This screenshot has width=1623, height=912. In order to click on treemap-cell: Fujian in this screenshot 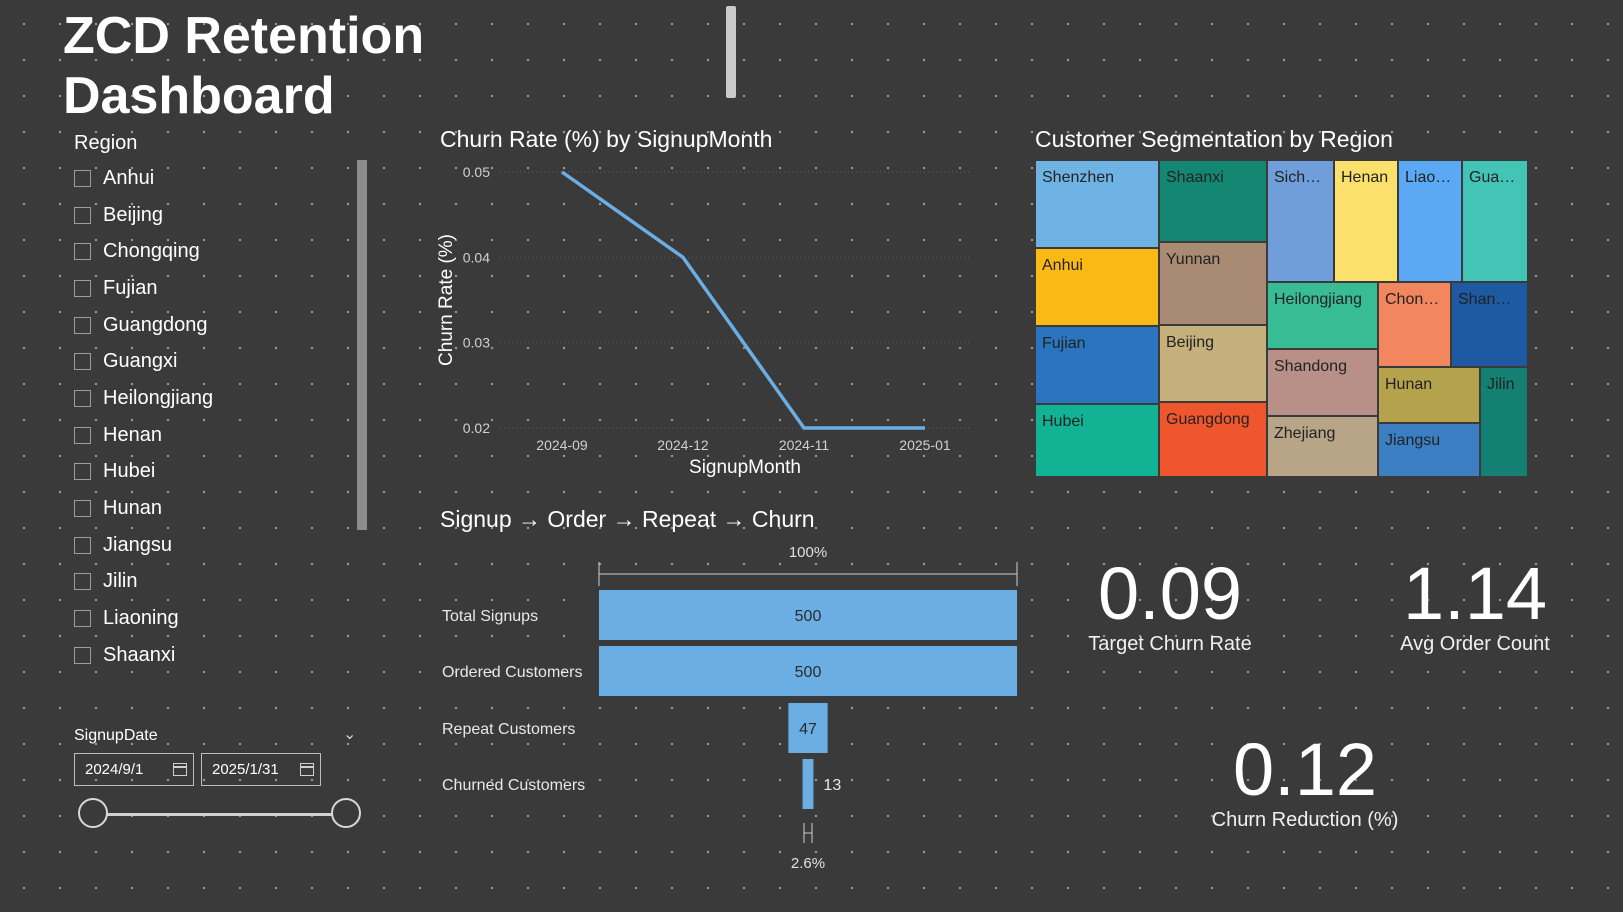, I will do `click(1097, 365)`.